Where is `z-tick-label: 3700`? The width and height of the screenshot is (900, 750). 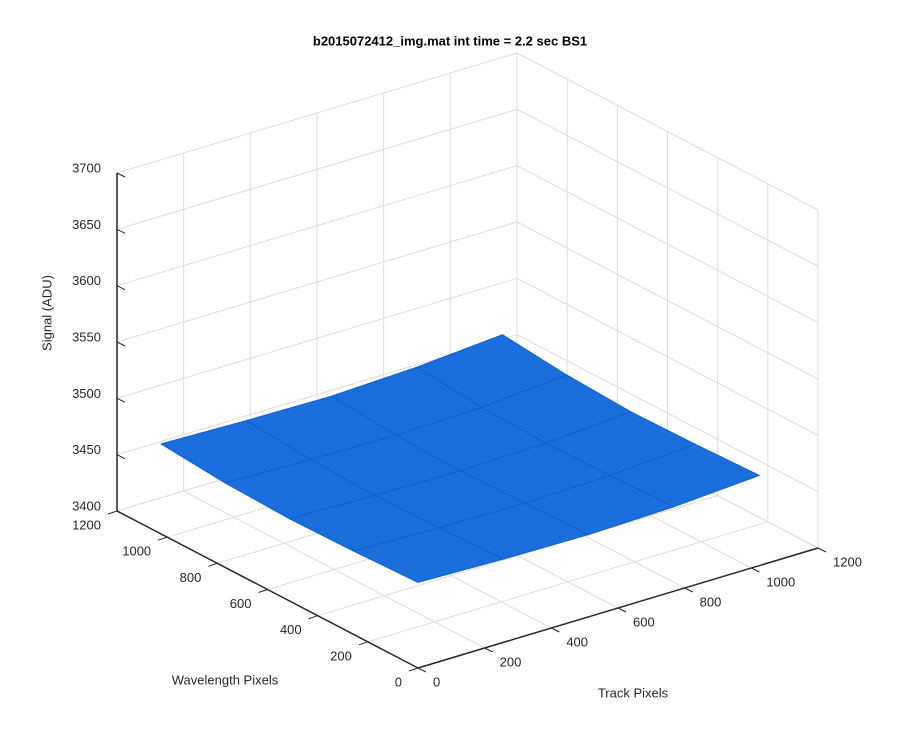
z-tick-label: 3700 is located at coordinates (86, 167).